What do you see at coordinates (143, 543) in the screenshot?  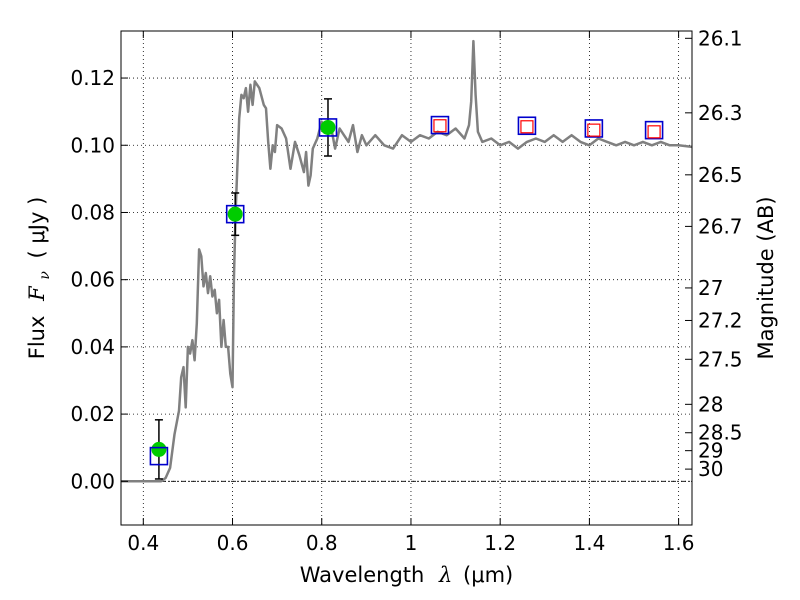 I see `x-tick-label: 0.4` at bounding box center [143, 543].